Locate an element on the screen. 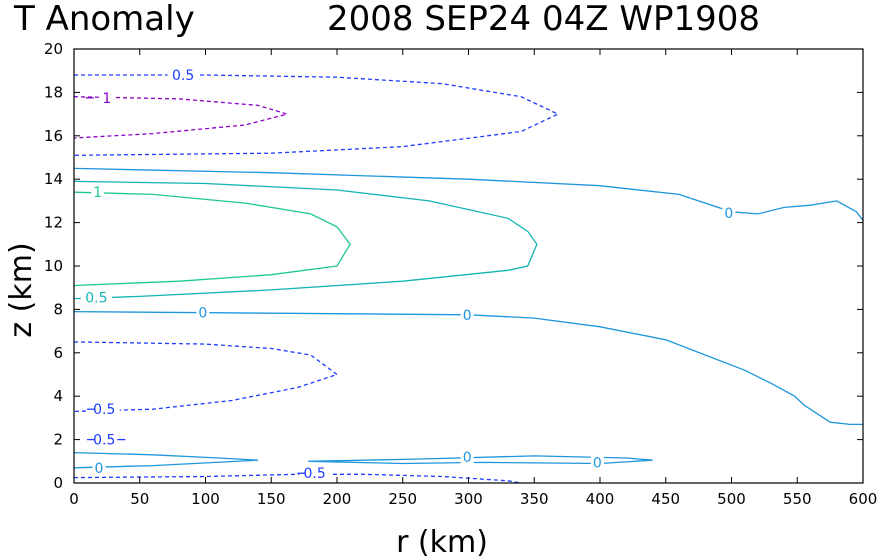  y-tick-label: 20 is located at coordinates (53, 49).